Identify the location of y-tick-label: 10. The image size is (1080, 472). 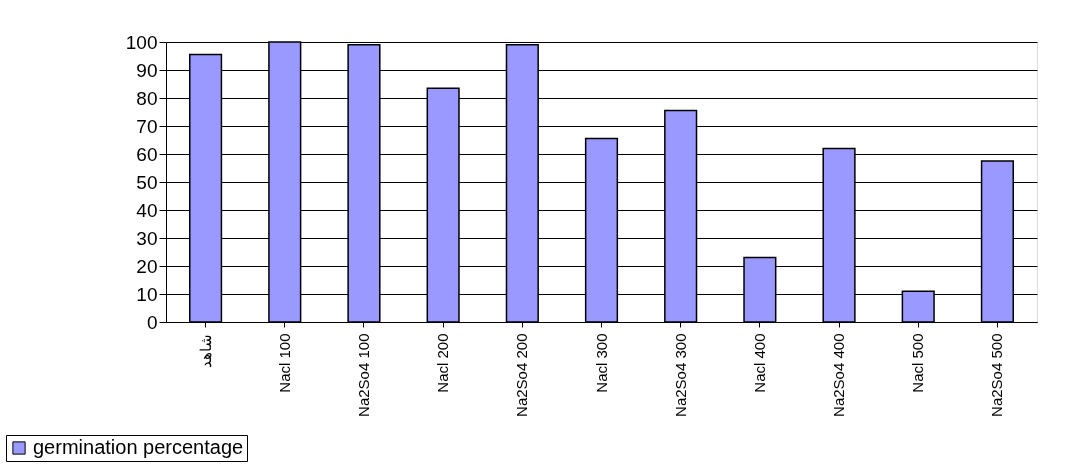
(147, 294).